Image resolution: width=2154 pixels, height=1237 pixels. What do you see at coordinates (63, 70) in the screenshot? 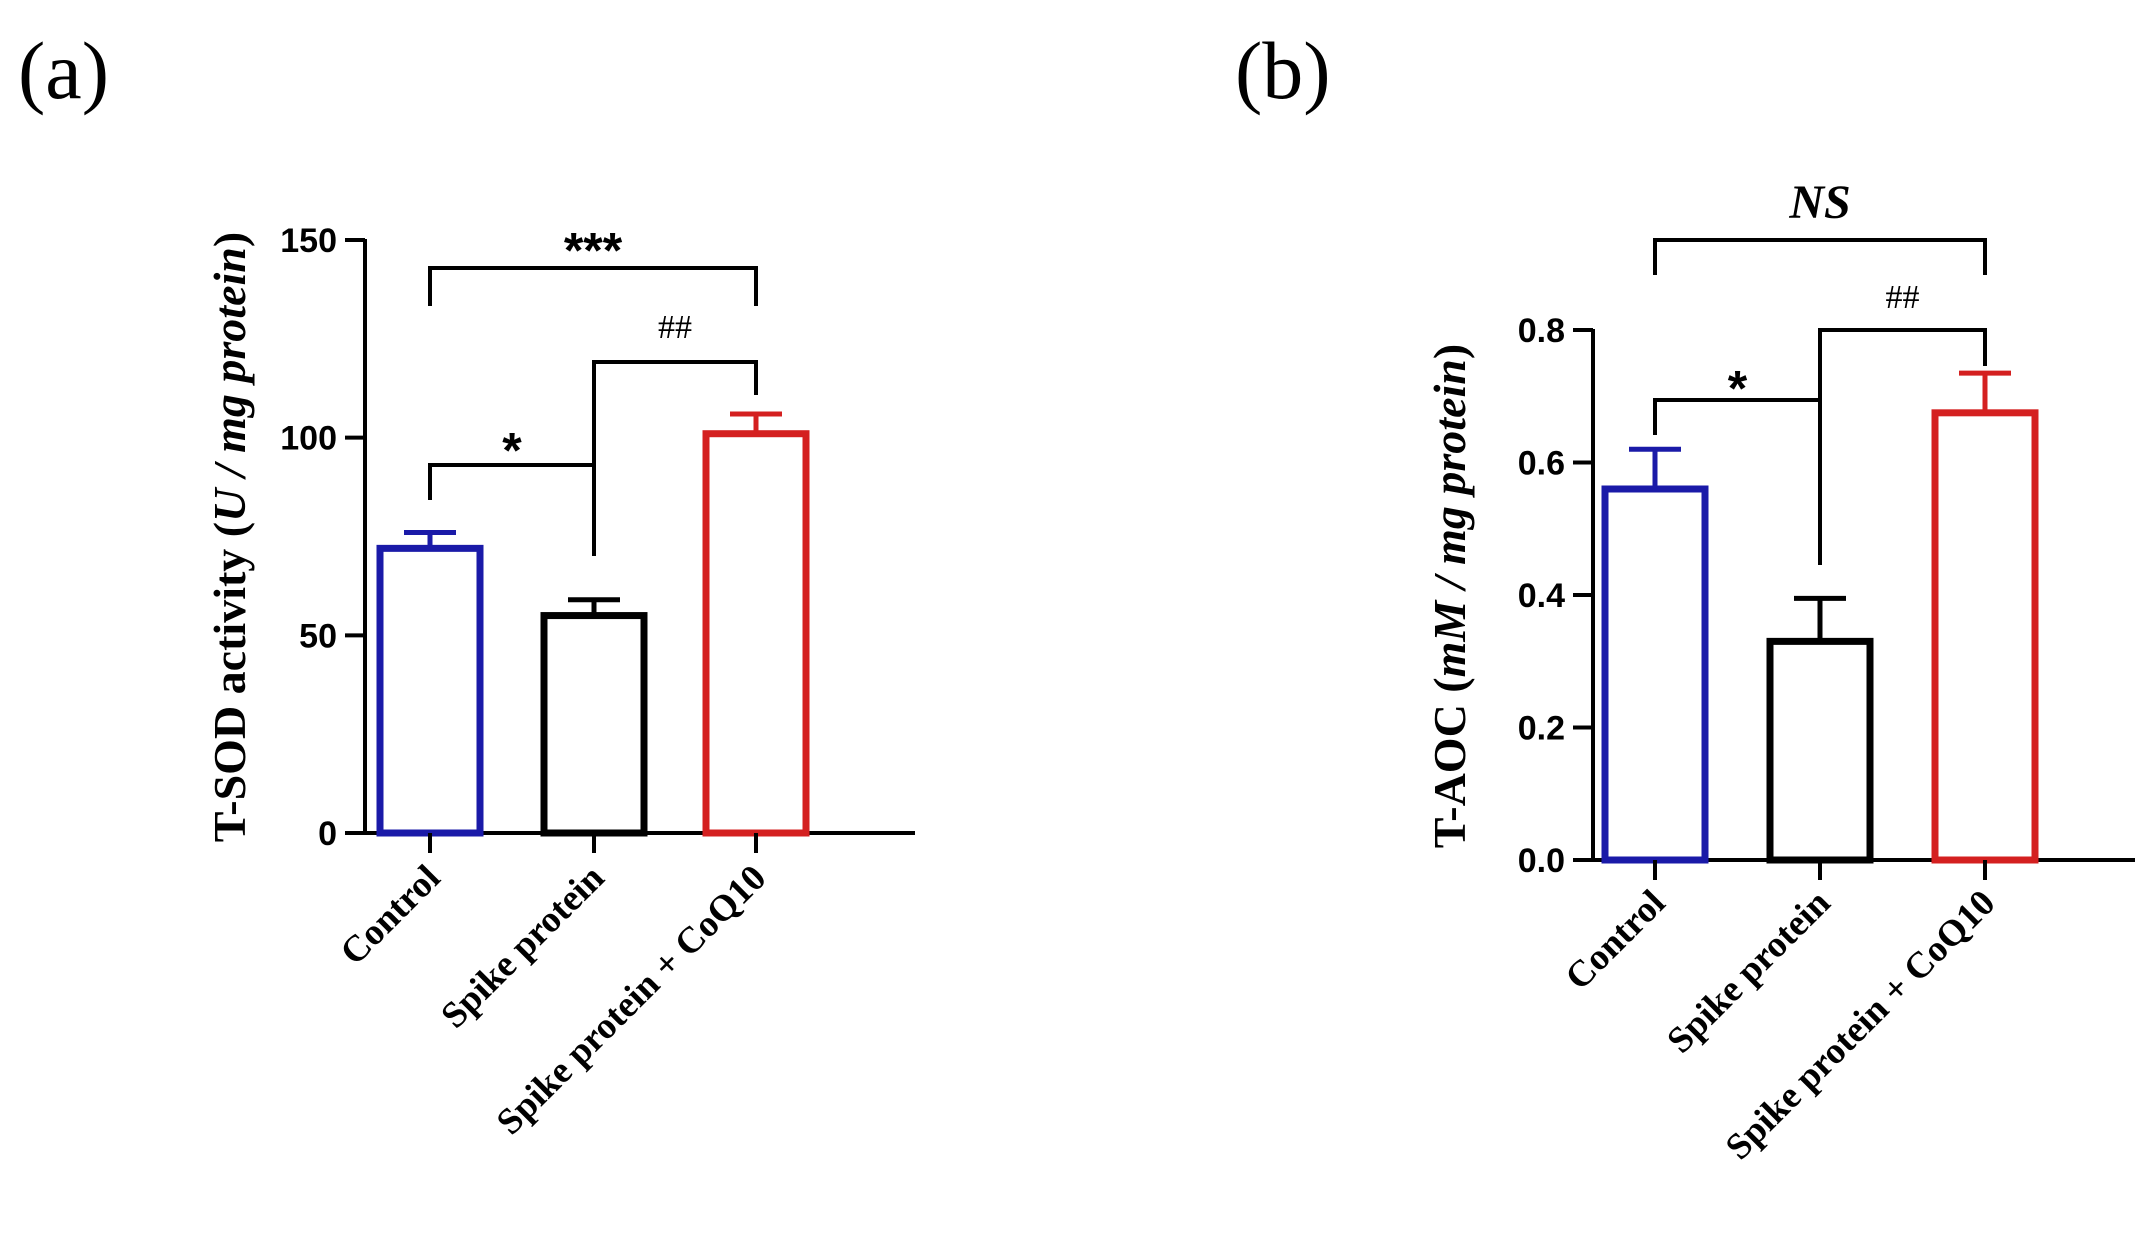
I see `panel-label: (a)` at bounding box center [63, 70].